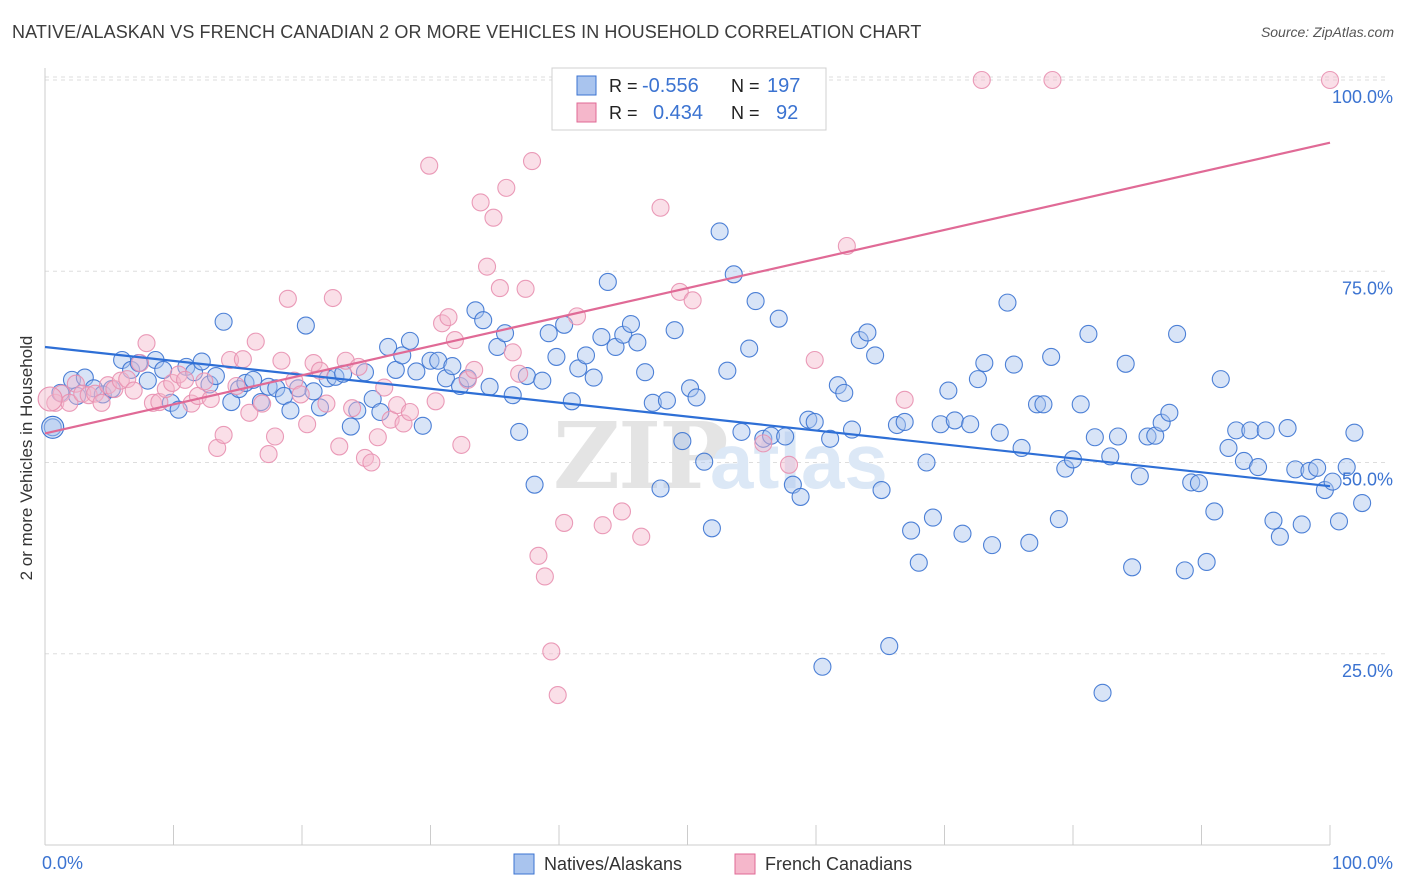  I want to click on y-tick-label-2: 75.0%, so click(1367, 288).